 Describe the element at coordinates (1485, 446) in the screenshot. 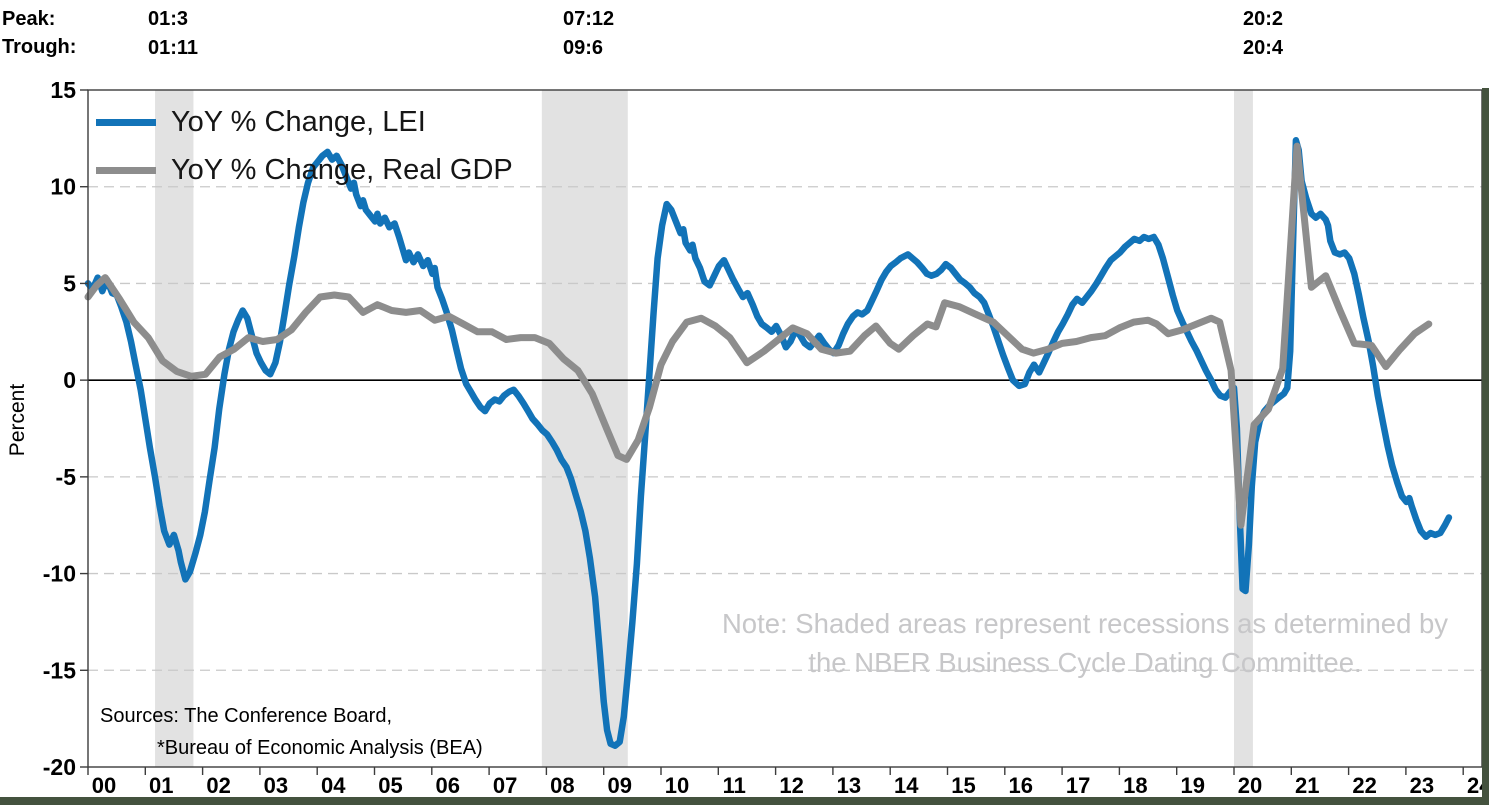

I see `right-edge-bar` at that location.